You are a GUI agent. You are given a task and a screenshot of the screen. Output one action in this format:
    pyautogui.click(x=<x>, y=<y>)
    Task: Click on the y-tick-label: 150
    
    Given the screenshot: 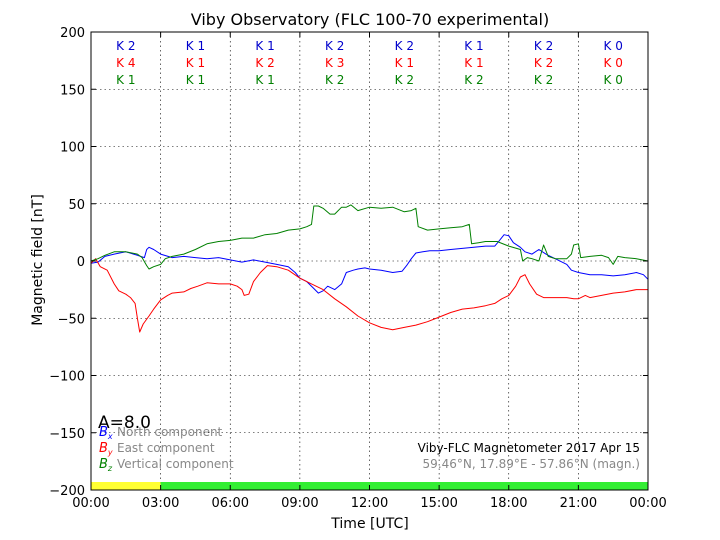 What is the action you would take?
    pyautogui.click(x=72, y=90)
    